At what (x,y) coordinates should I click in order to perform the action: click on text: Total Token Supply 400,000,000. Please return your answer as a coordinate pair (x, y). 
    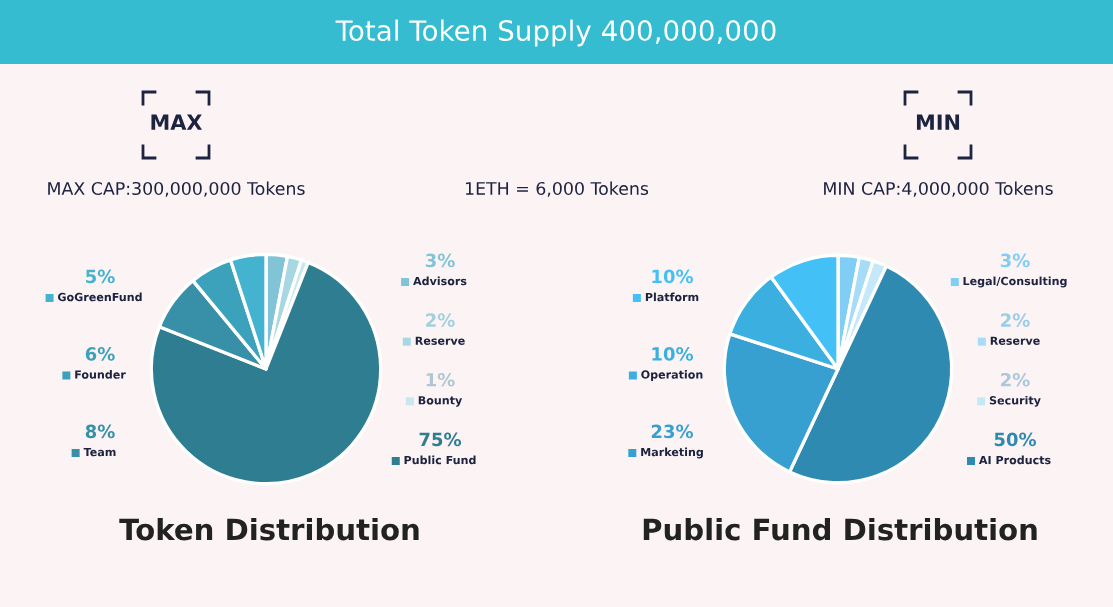
    Looking at the image, I should click on (555, 33).